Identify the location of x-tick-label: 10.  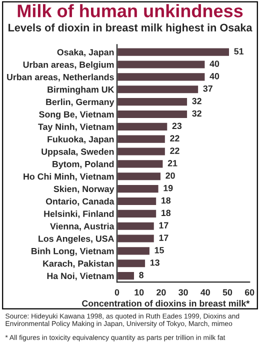
(139, 292).